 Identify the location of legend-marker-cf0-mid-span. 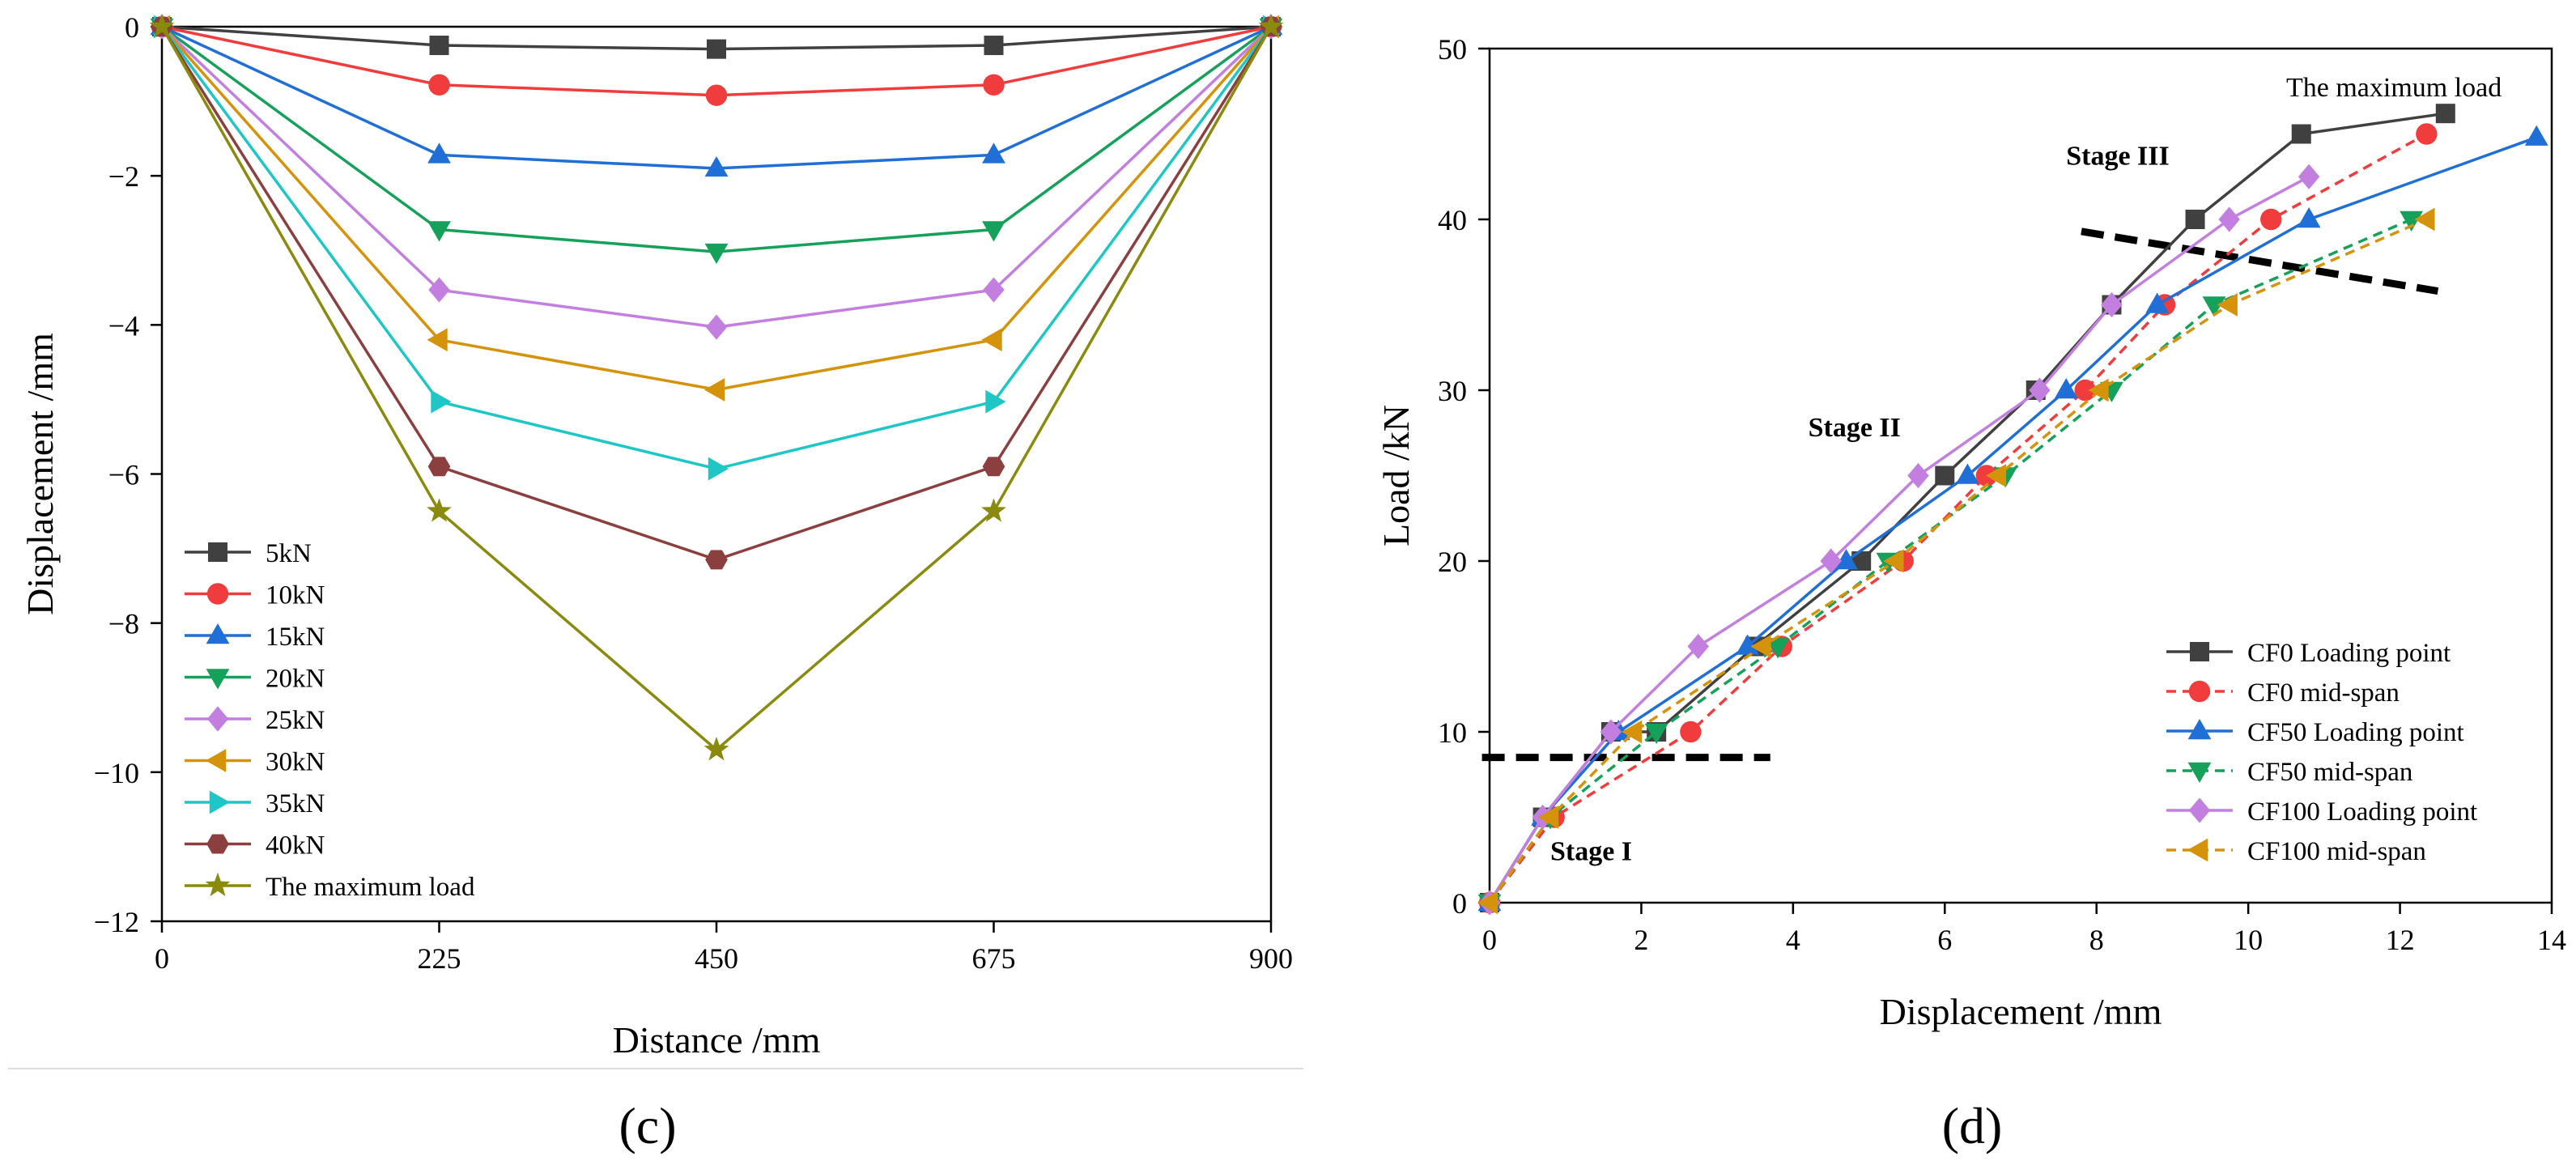
(2199, 691).